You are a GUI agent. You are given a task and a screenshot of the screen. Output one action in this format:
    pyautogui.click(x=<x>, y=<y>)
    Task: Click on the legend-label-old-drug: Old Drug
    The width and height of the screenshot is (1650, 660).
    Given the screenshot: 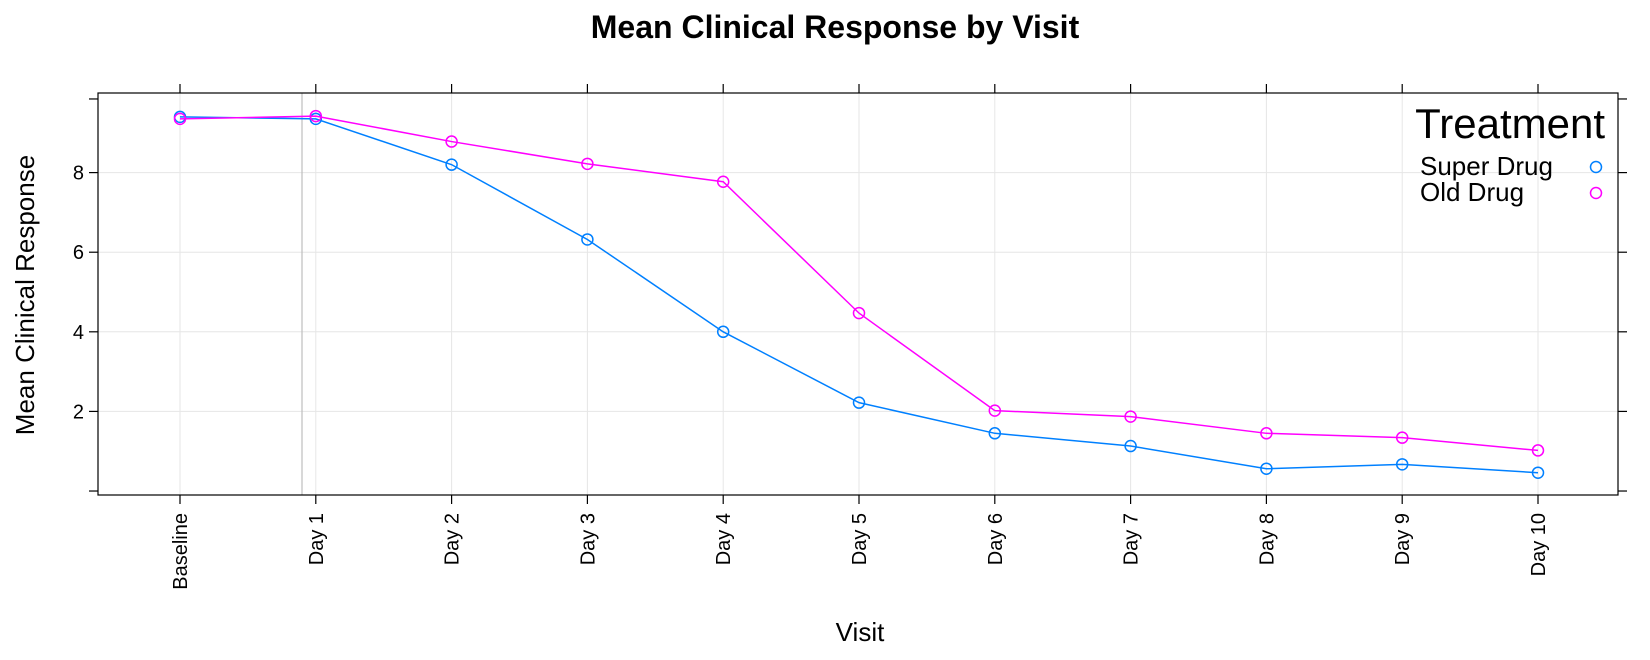 What is the action you would take?
    pyautogui.click(x=1472, y=192)
    